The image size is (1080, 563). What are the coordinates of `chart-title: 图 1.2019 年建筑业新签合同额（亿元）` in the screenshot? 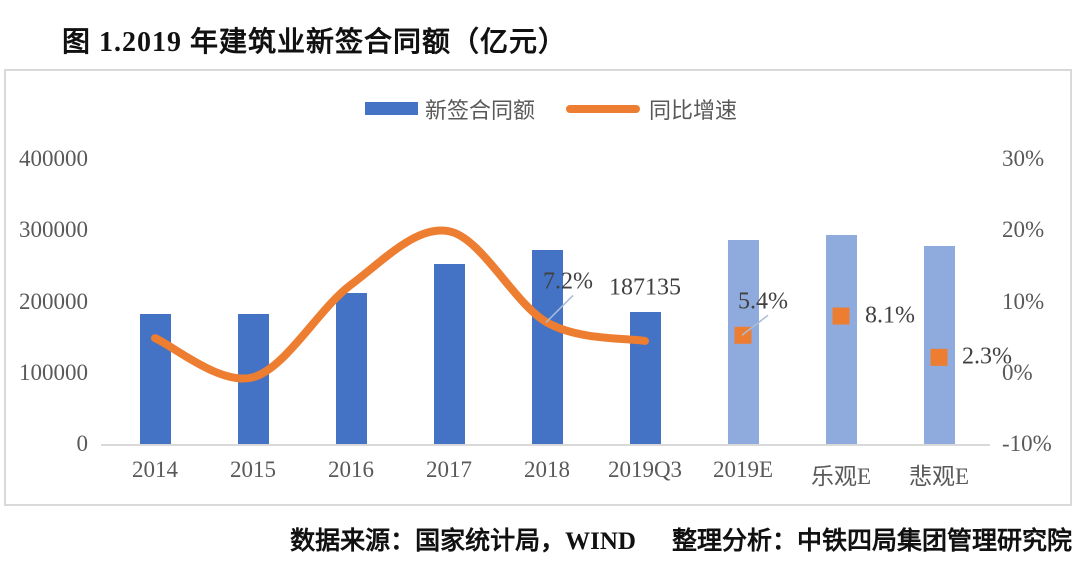 It's located at (315, 42).